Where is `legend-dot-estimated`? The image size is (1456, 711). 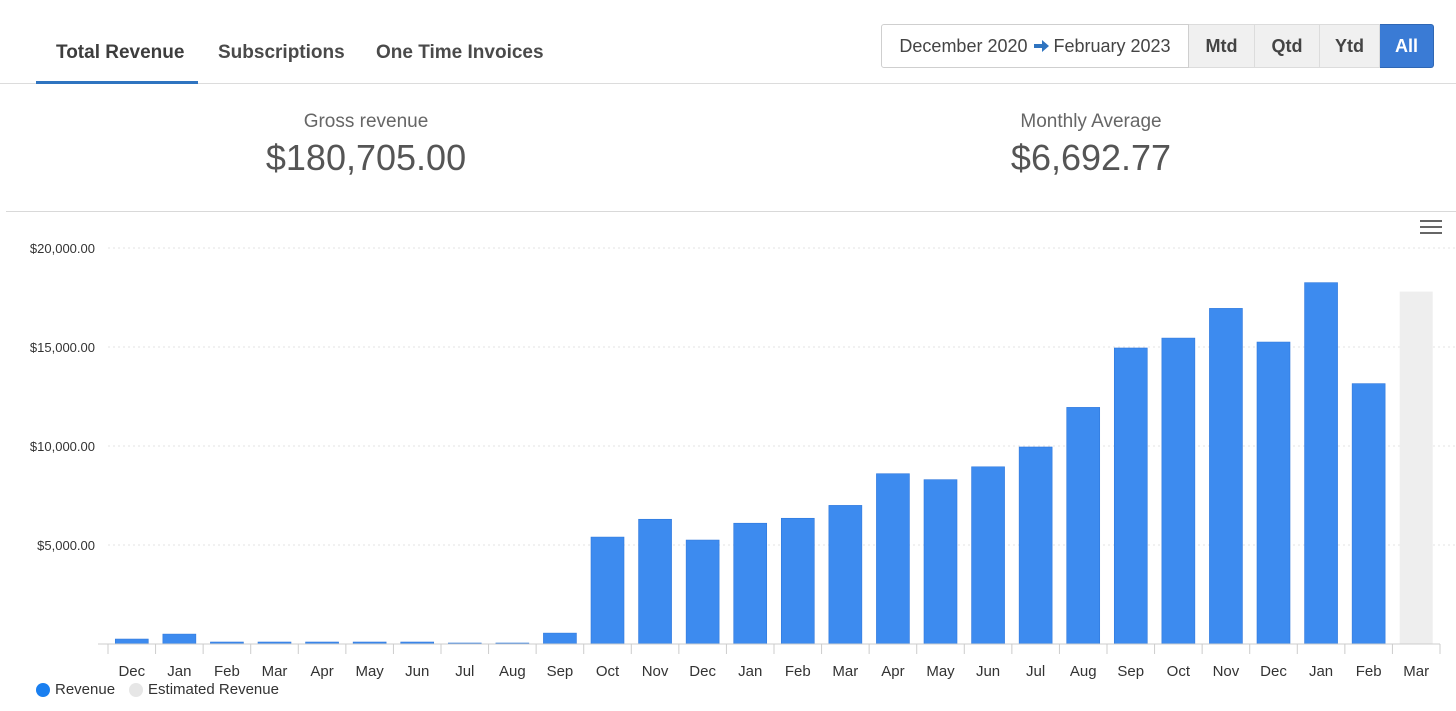
legend-dot-estimated is located at coordinates (136, 689).